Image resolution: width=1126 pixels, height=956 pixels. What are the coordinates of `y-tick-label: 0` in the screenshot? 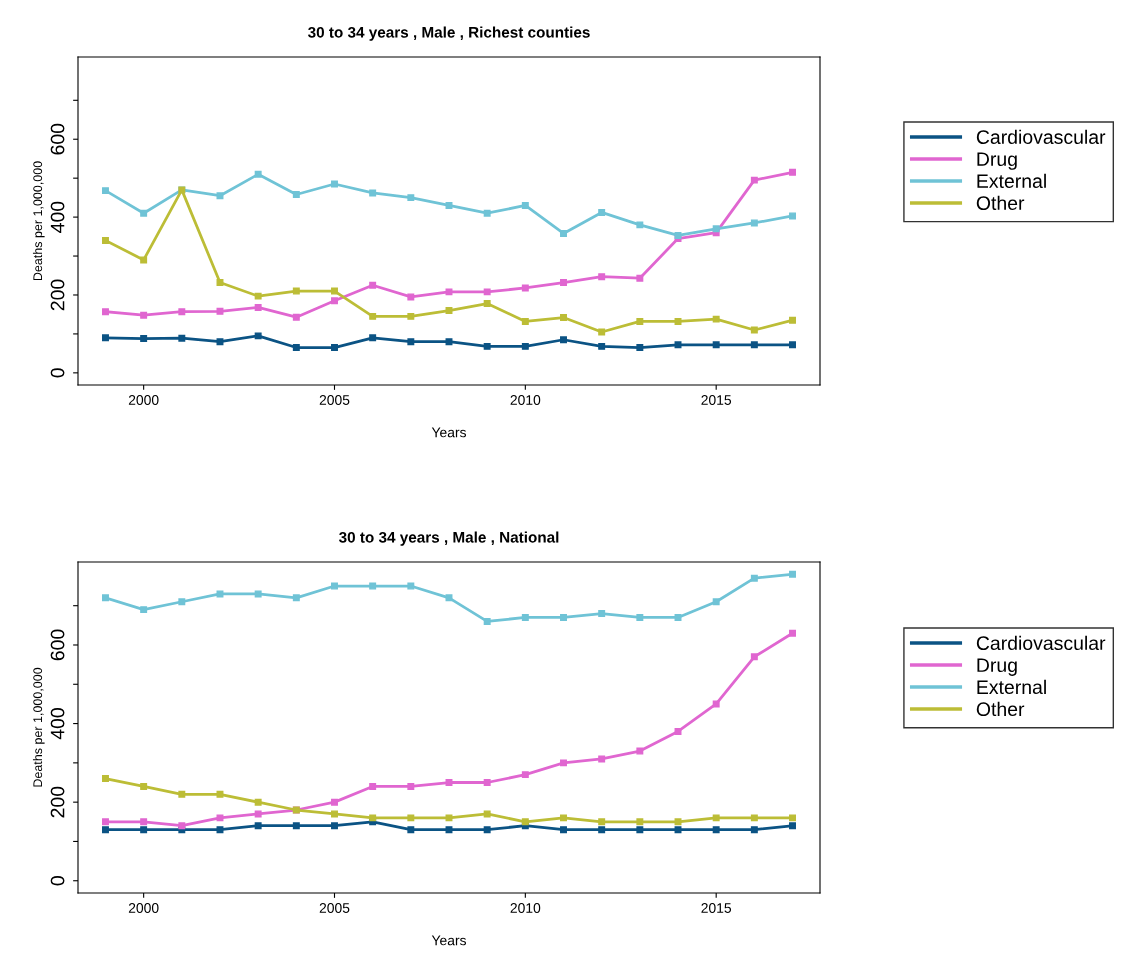 It's located at (57, 373).